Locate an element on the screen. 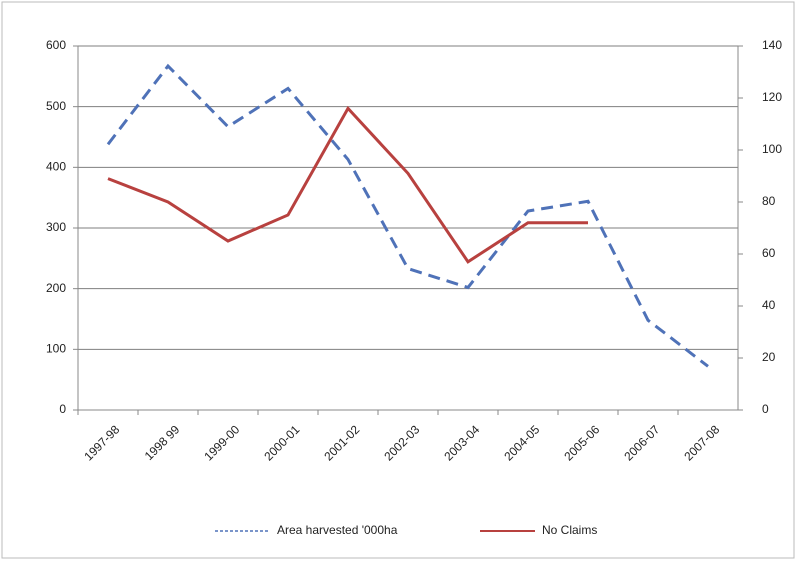 The height and width of the screenshot is (564, 797). y2-tick-label: 140 is located at coordinates (772, 45).